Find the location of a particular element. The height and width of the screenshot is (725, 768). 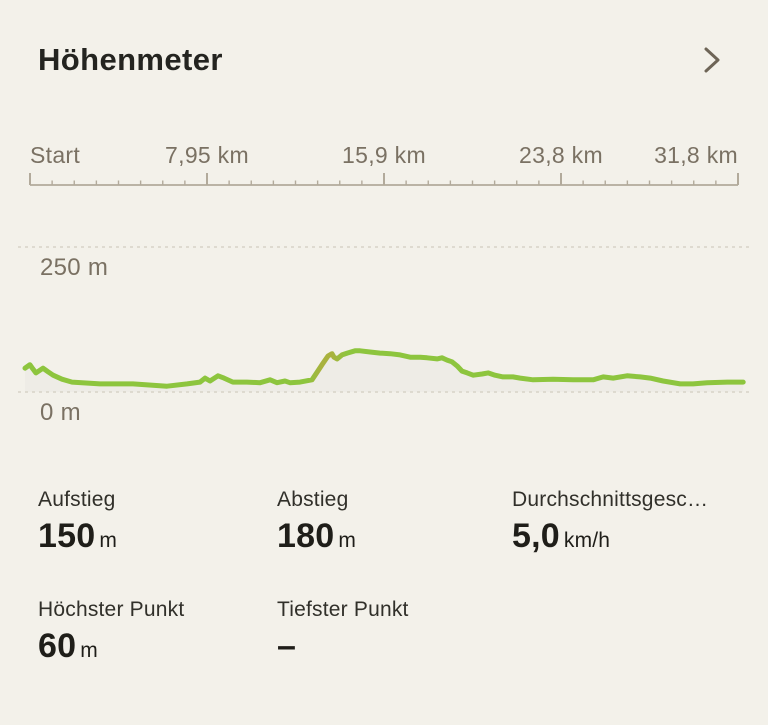

elevation-line is located at coordinates (384, 368).